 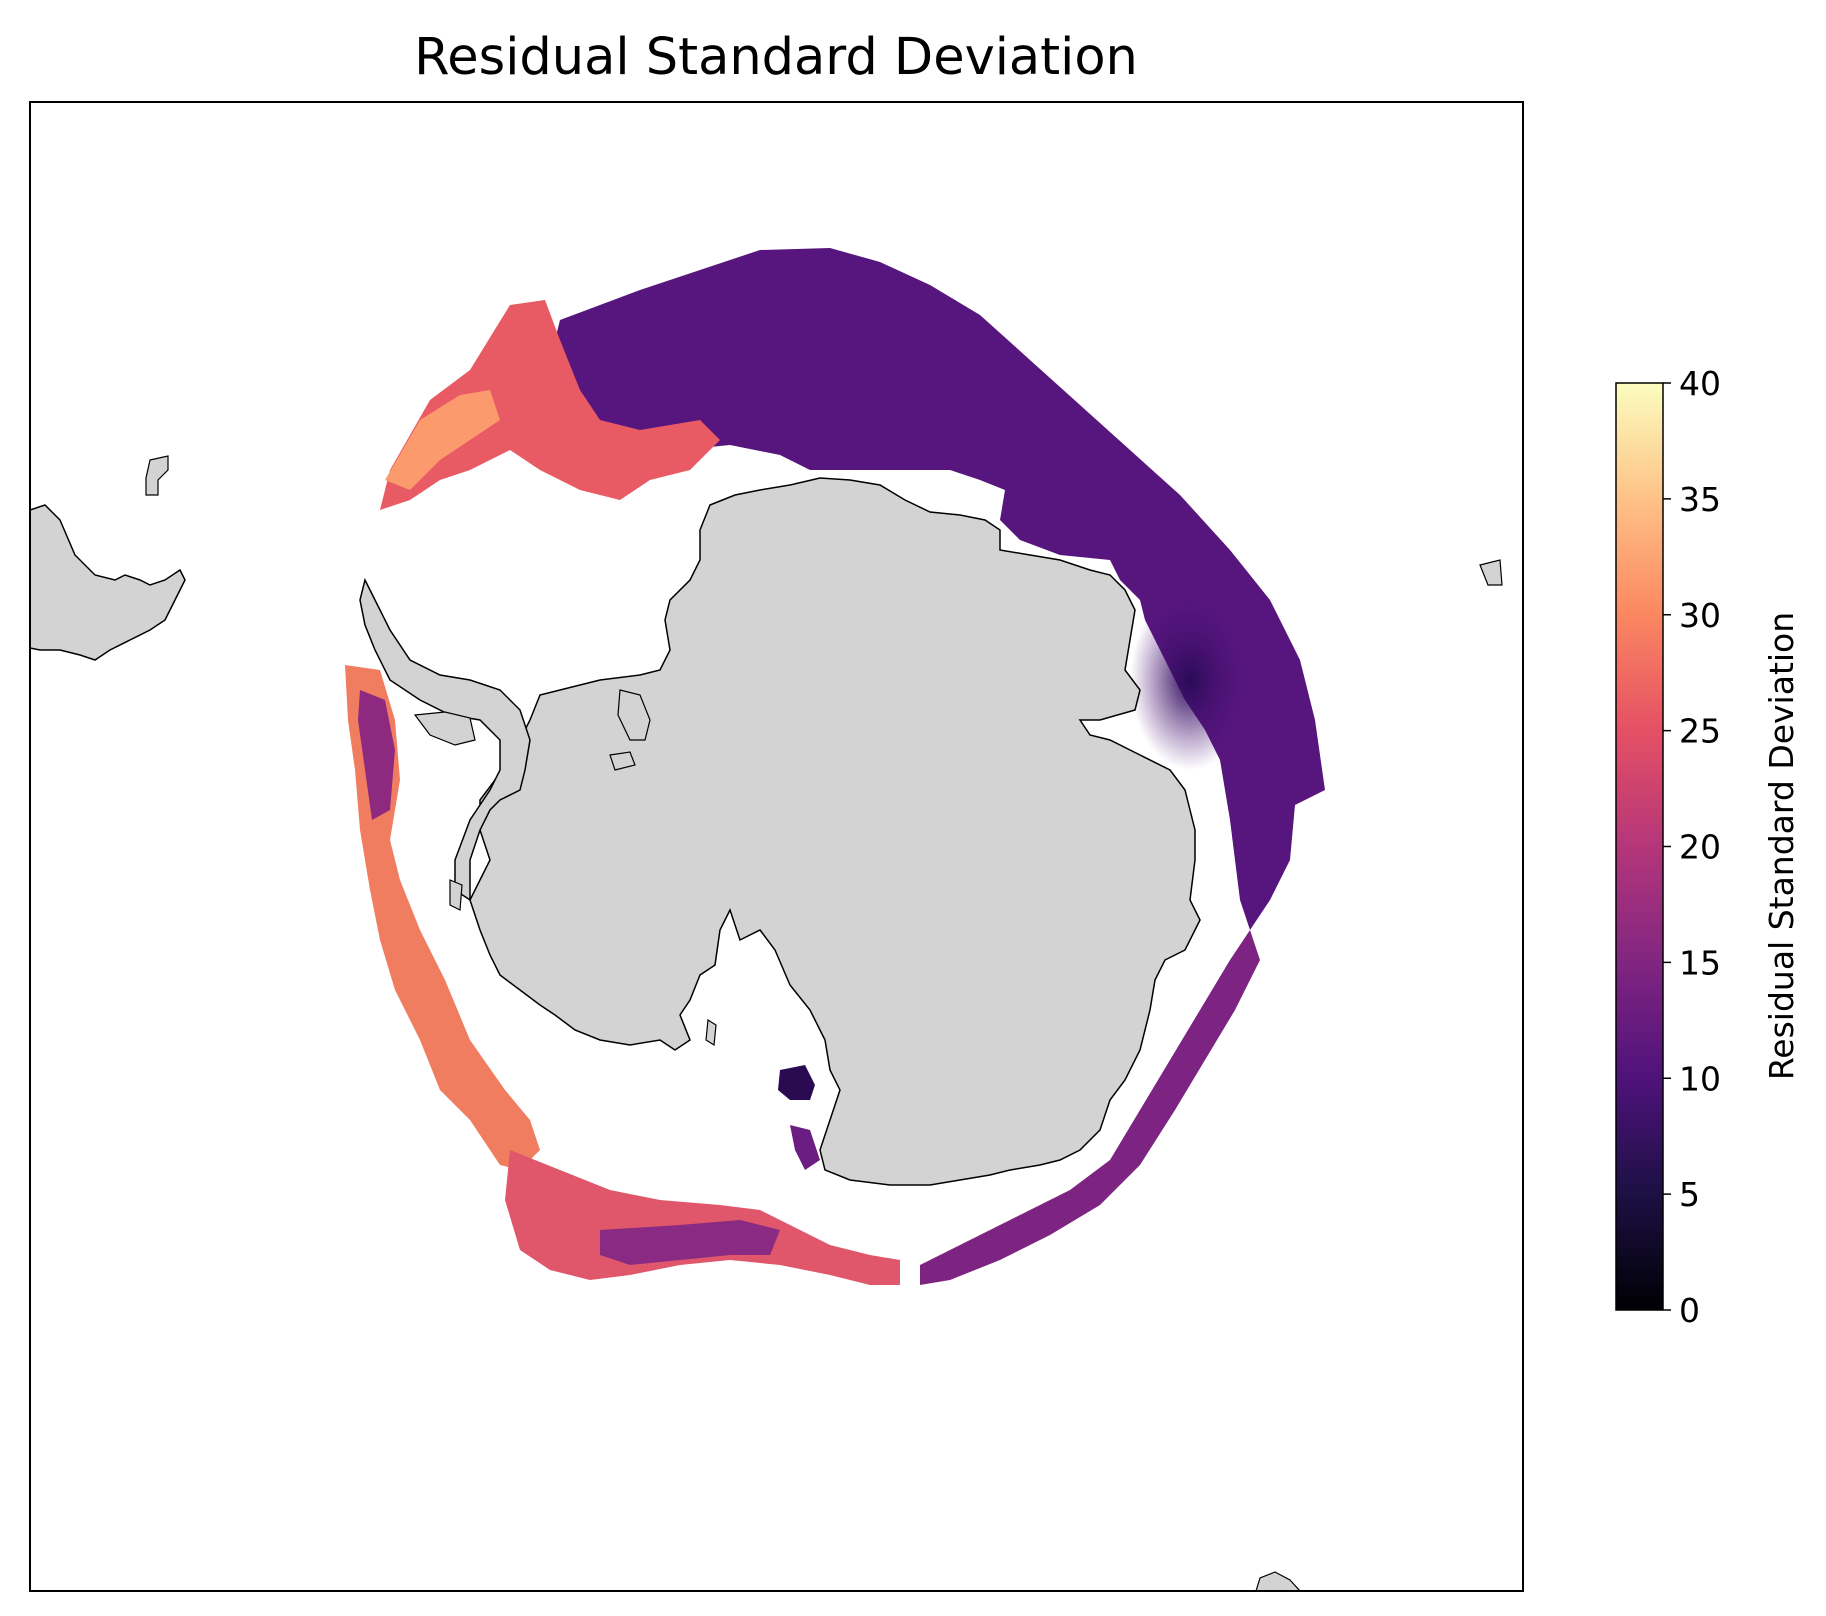 What do you see at coordinates (1689, 1194) in the screenshot?
I see `colorbar-tick-label: 5` at bounding box center [1689, 1194].